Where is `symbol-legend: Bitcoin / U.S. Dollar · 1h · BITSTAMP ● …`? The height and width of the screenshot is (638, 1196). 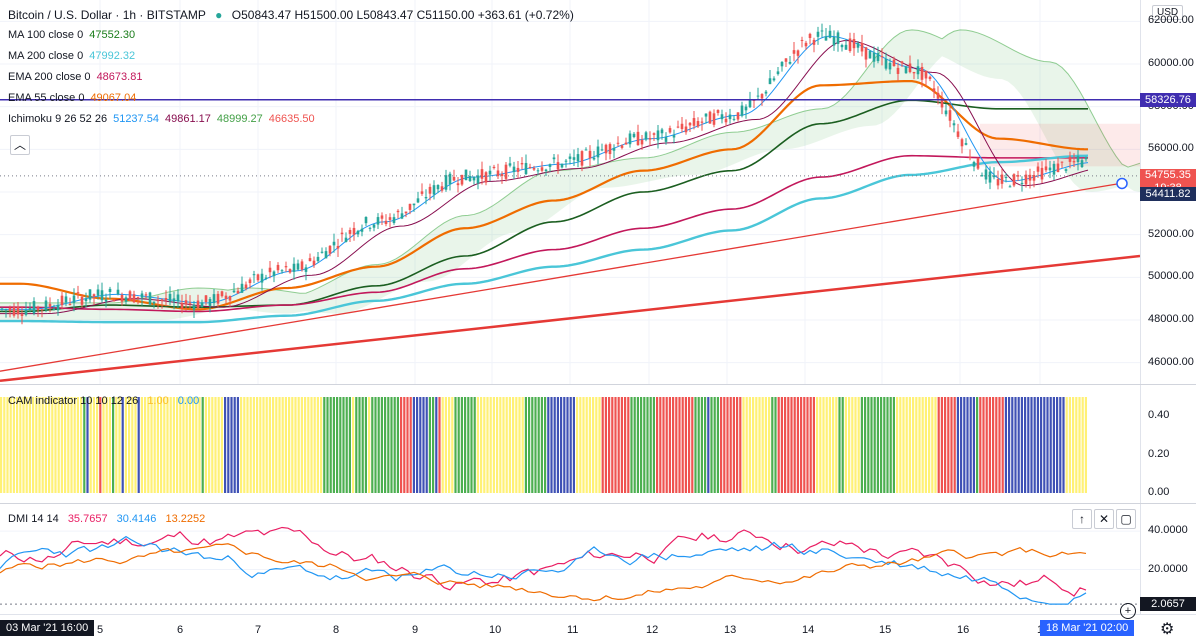
symbol-legend: Bitcoin / U.S. Dollar · 1h · BITSTAMP ● … is located at coordinates (294, 15).